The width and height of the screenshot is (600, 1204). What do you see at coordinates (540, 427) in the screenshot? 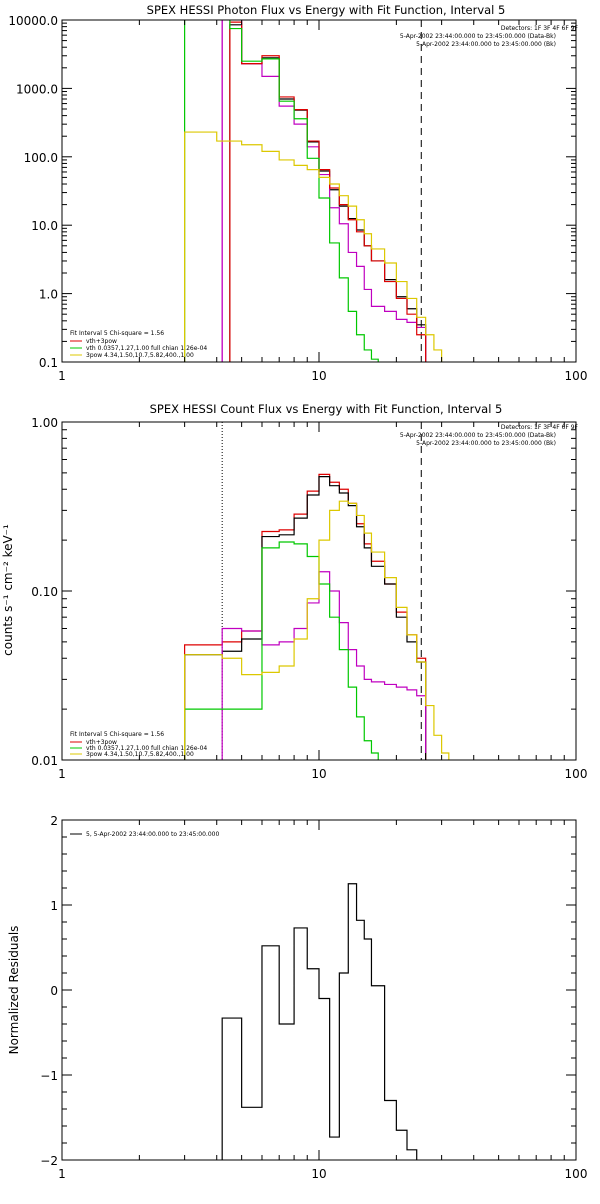
I see `count-header-line-1: Detectors: 1F 3F 4F 6F 9F` at bounding box center [540, 427].